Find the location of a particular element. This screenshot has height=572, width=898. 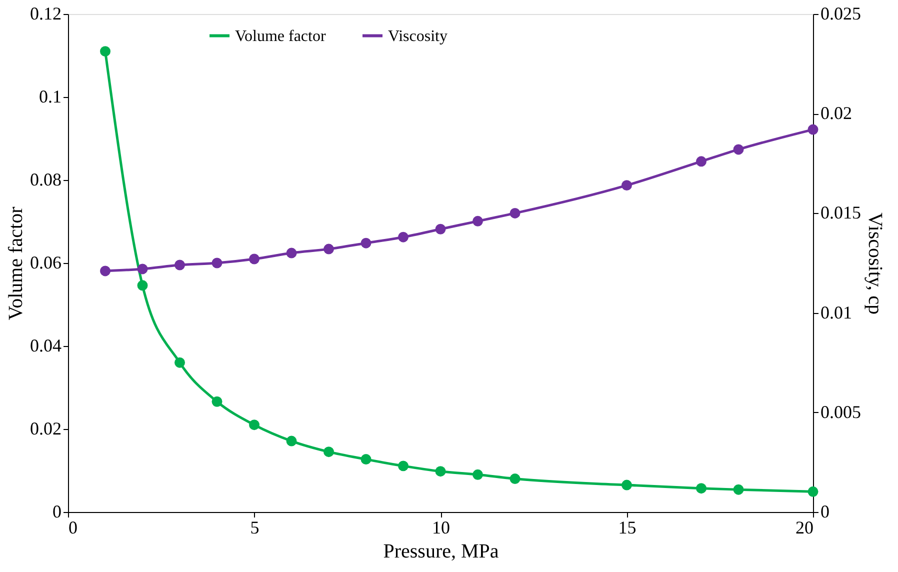

y-tick-label: 0.02 is located at coordinates (46, 428).